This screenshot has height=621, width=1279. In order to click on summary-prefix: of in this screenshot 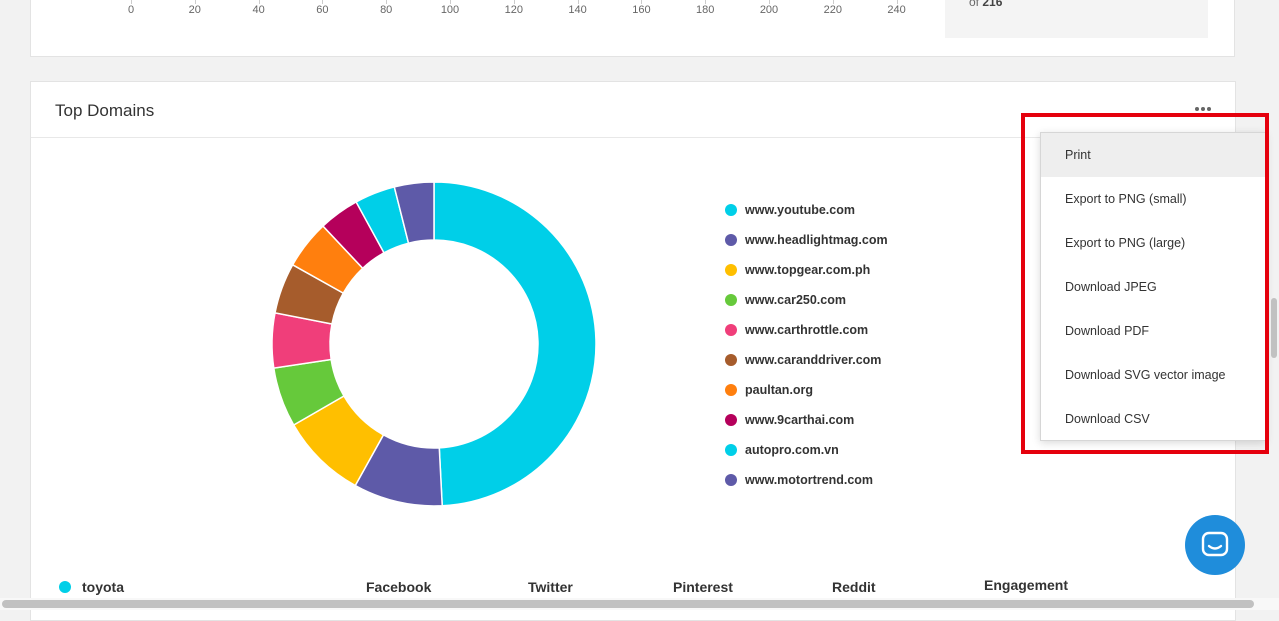, I will do `click(974, 4)`.